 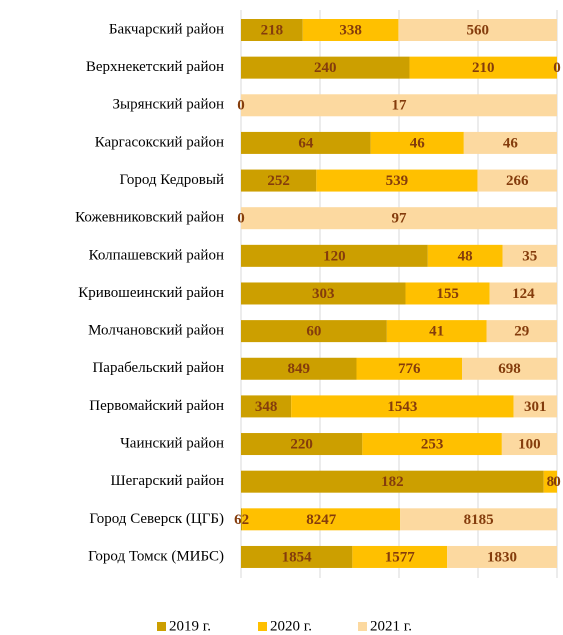 I want to click on value-label: 17, so click(x=400, y=106).